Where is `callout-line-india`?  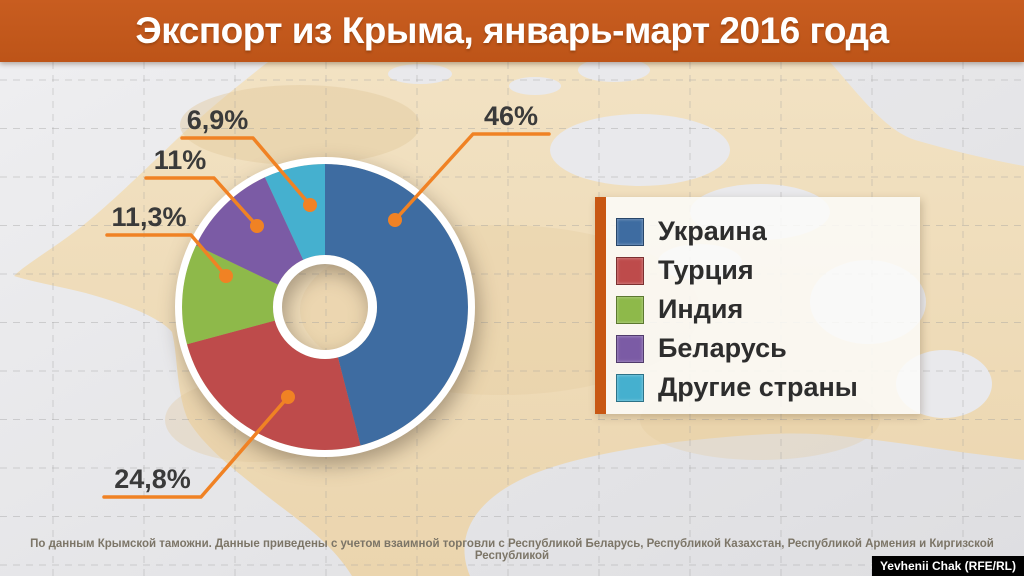 callout-line-india is located at coordinates (166, 255).